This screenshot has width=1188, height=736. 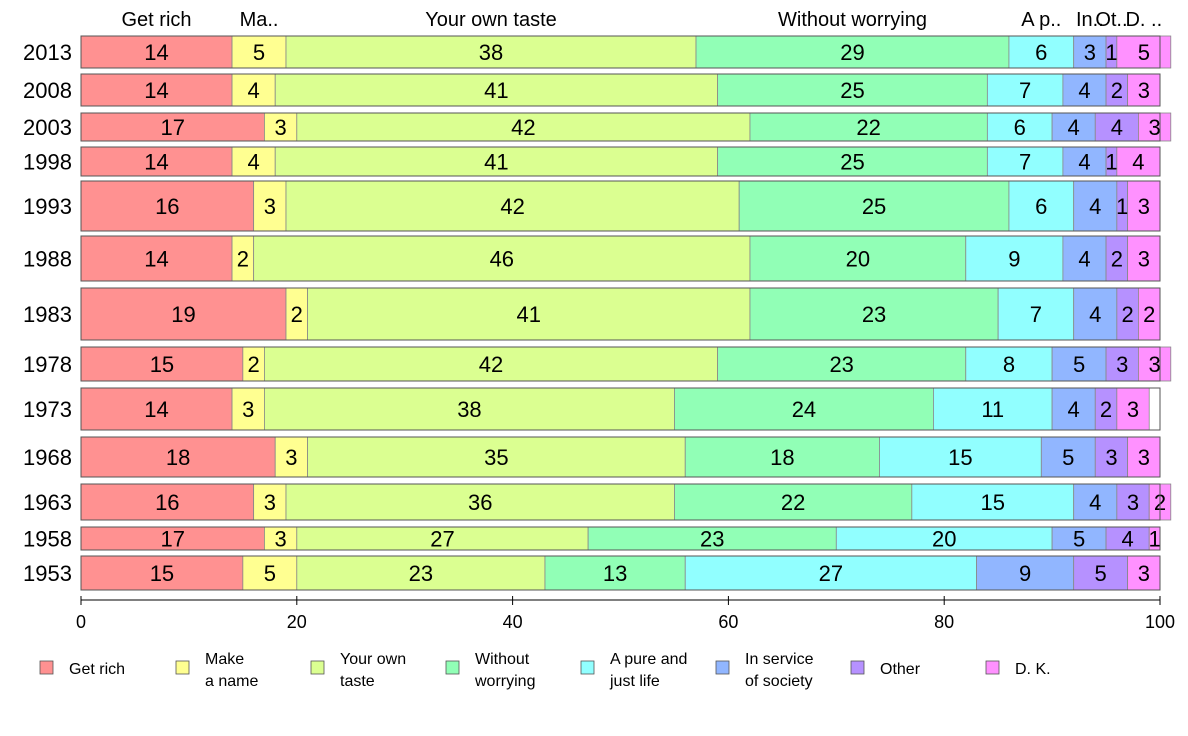 I want to click on bar-value-label: 42, so click(x=491, y=364).